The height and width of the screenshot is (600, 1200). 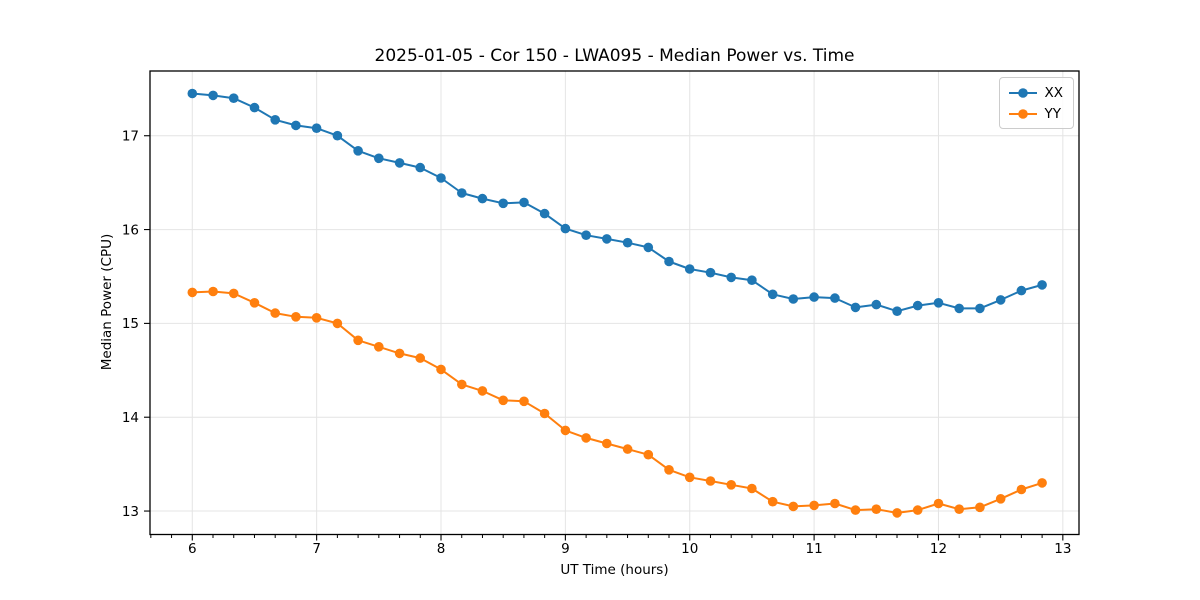 What do you see at coordinates (565, 549) in the screenshot?
I see `x-tick-label: 9` at bounding box center [565, 549].